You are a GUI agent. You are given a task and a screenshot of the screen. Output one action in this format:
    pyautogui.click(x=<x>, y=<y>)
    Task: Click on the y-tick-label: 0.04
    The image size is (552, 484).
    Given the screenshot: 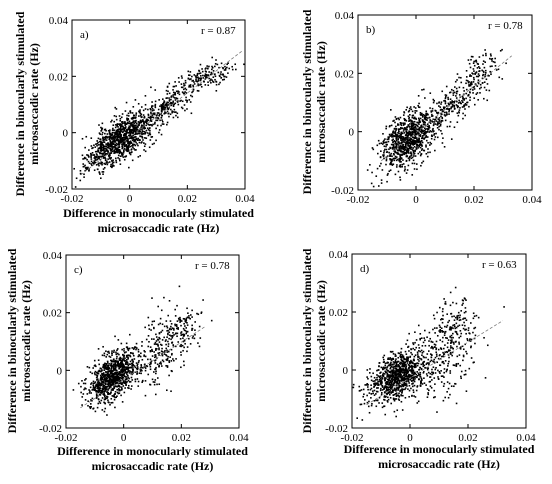 What is the action you would take?
    pyautogui.click(x=339, y=255)
    